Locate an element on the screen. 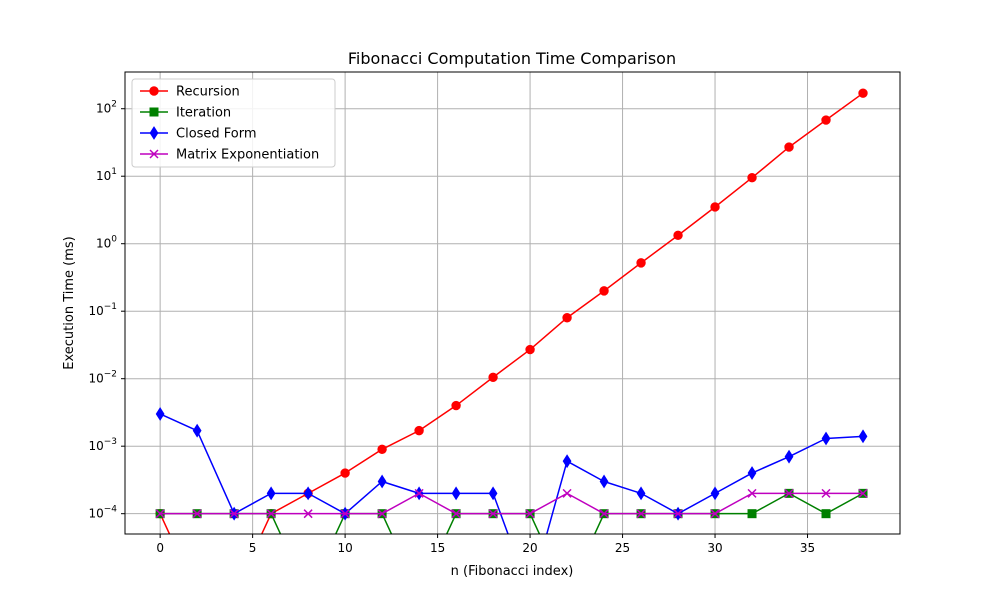 The image size is (1000, 600). chart-title: Fibonacci Computation Time Comparison is located at coordinates (512, 58).